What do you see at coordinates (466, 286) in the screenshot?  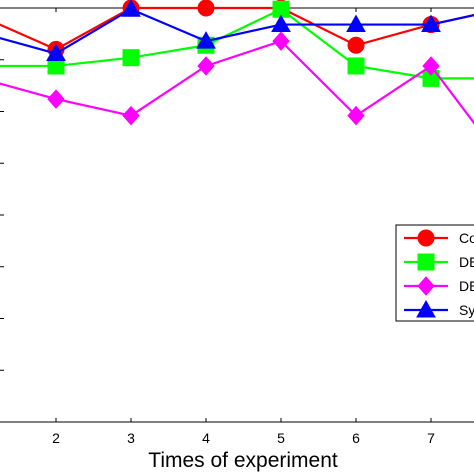 I see `legend-label-2: DE` at bounding box center [466, 286].